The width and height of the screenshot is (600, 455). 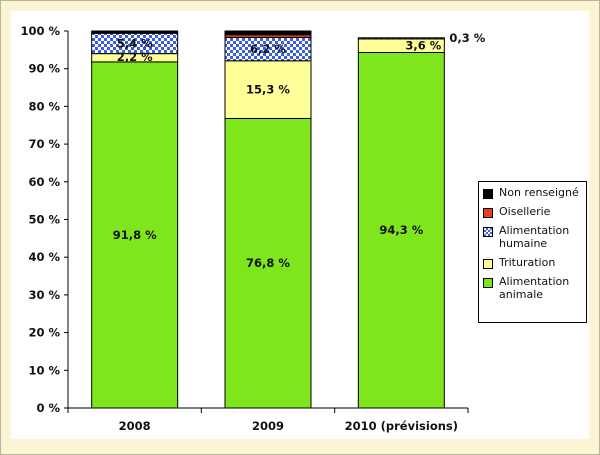 I want to click on y-tick-label: 40 %, so click(x=44, y=257).